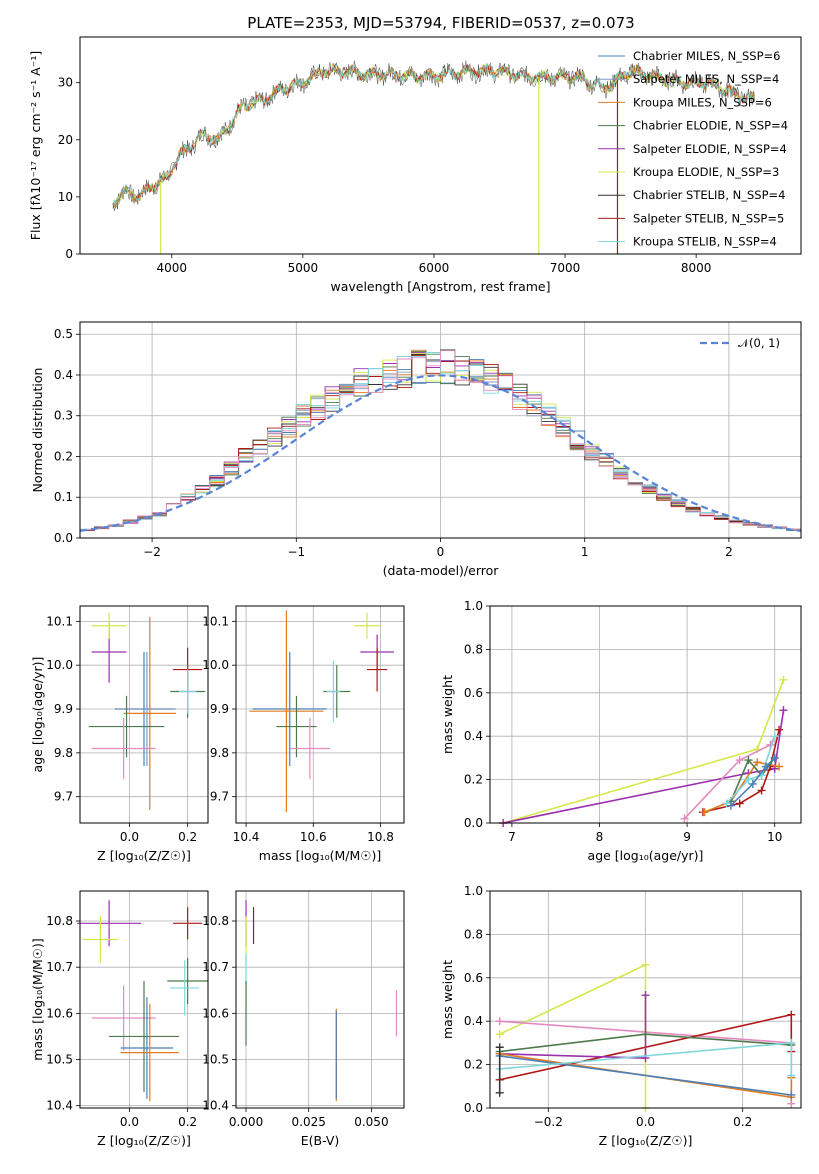 The image size is (819, 1174). Describe the element at coordinates (441, 552) in the screenshot. I see `x-tick-label: 0` at that location.